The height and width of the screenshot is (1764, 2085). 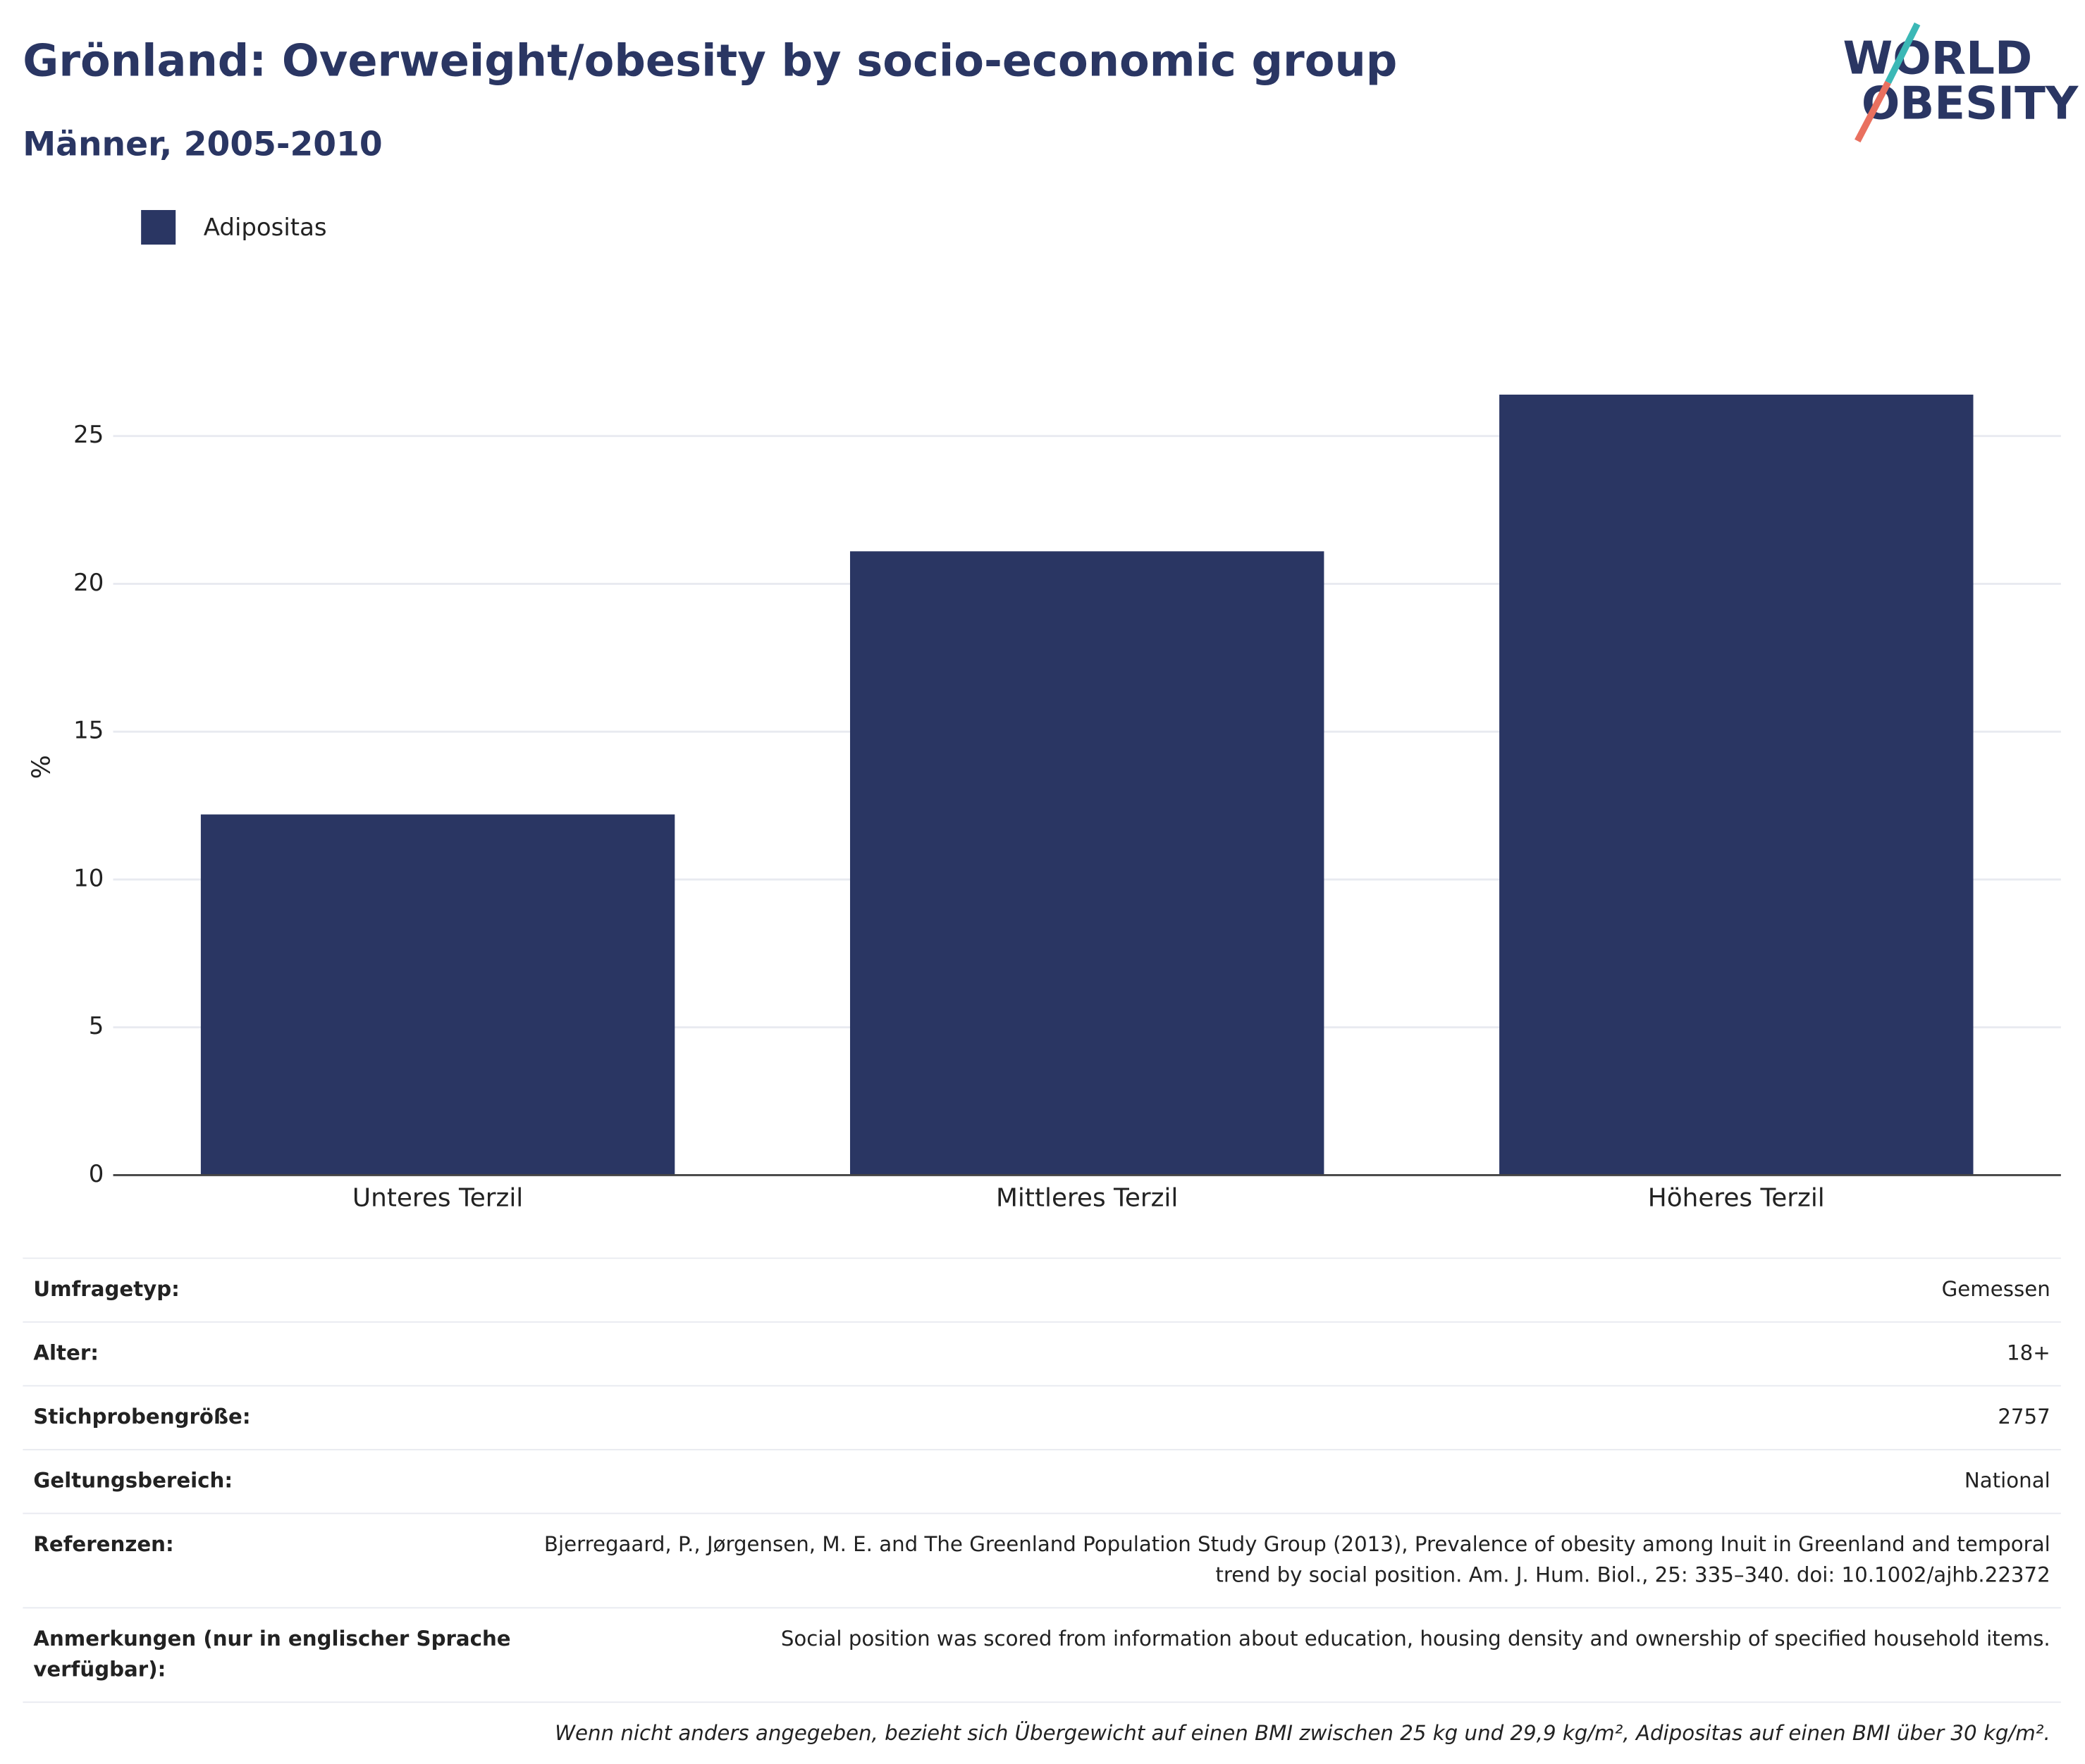 What do you see at coordinates (103, 1544) in the screenshot?
I see `row-label: Referenzen:` at bounding box center [103, 1544].